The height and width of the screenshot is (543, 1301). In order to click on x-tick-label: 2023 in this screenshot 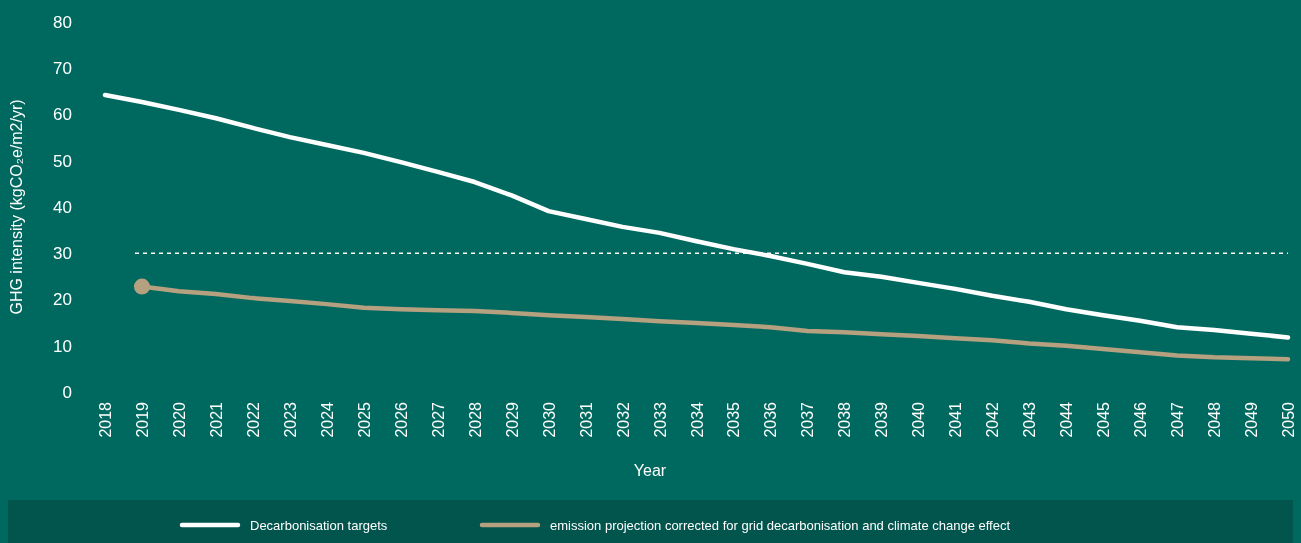, I will do `click(290, 419)`.